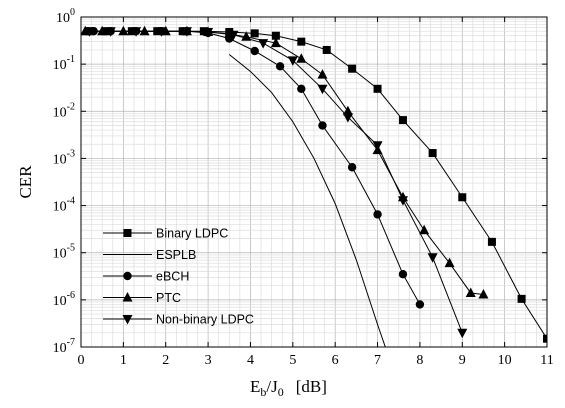 This screenshot has width=565, height=408. I want to click on x-tick-label: 5, so click(292, 360).